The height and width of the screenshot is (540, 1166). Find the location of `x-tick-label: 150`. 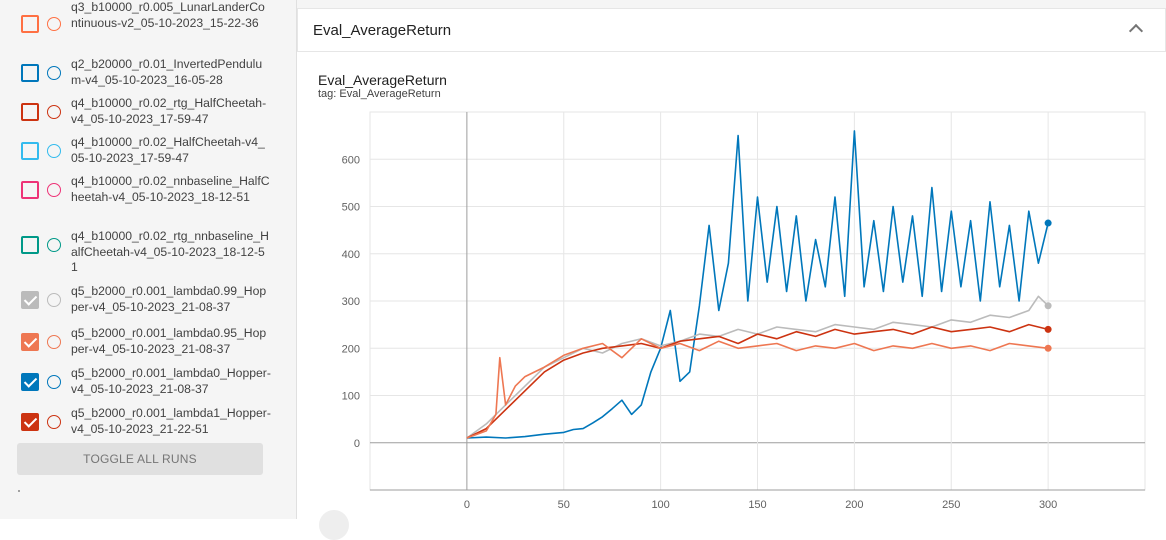

x-tick-label: 150 is located at coordinates (757, 505).